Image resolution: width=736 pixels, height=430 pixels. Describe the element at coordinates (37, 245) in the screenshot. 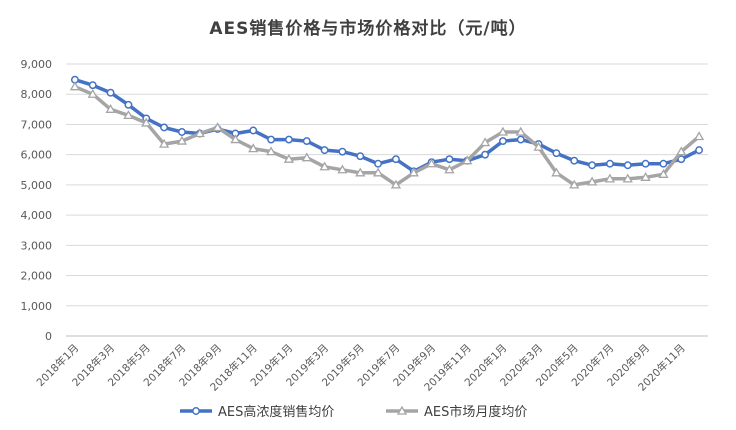

I see `y-tick-label: 3,000` at that location.